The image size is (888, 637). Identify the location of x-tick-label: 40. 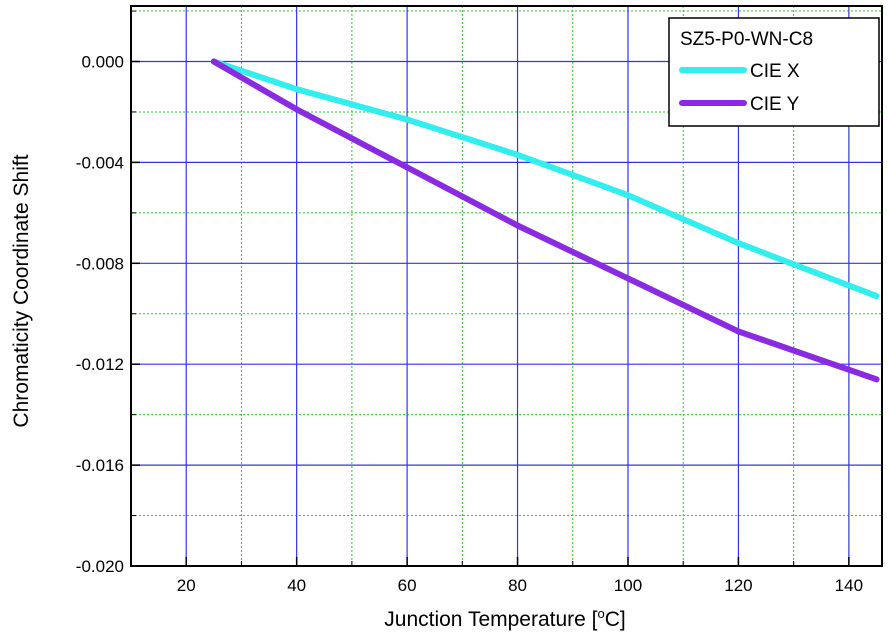
(296, 585).